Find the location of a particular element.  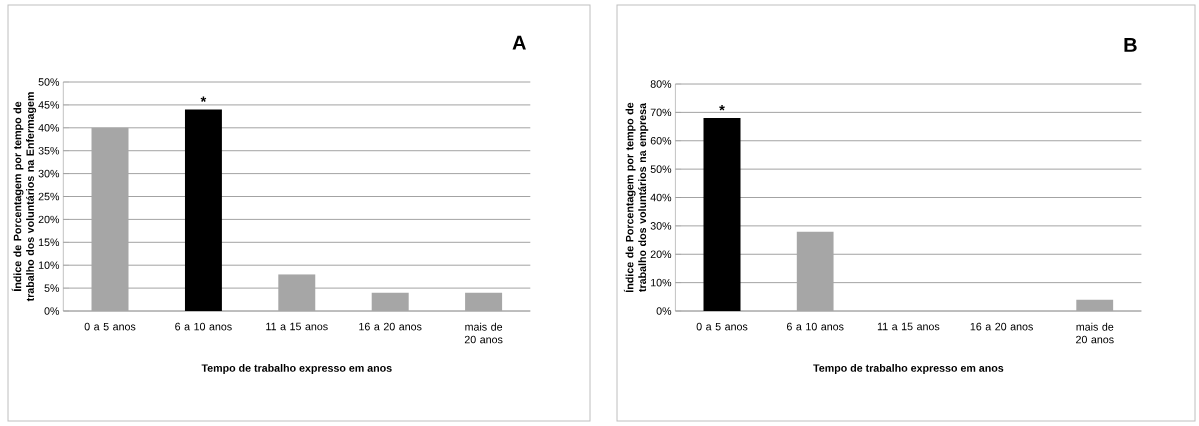

y-tick-label: 80% is located at coordinates (661, 84).